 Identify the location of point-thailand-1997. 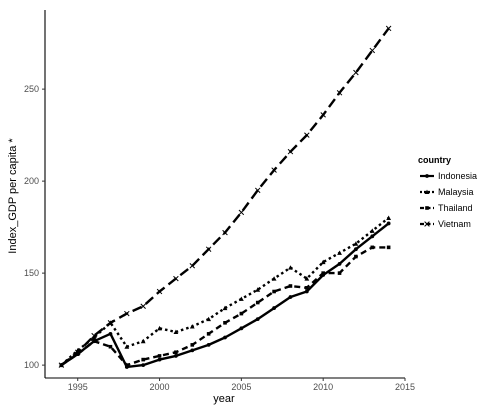
(110, 346).